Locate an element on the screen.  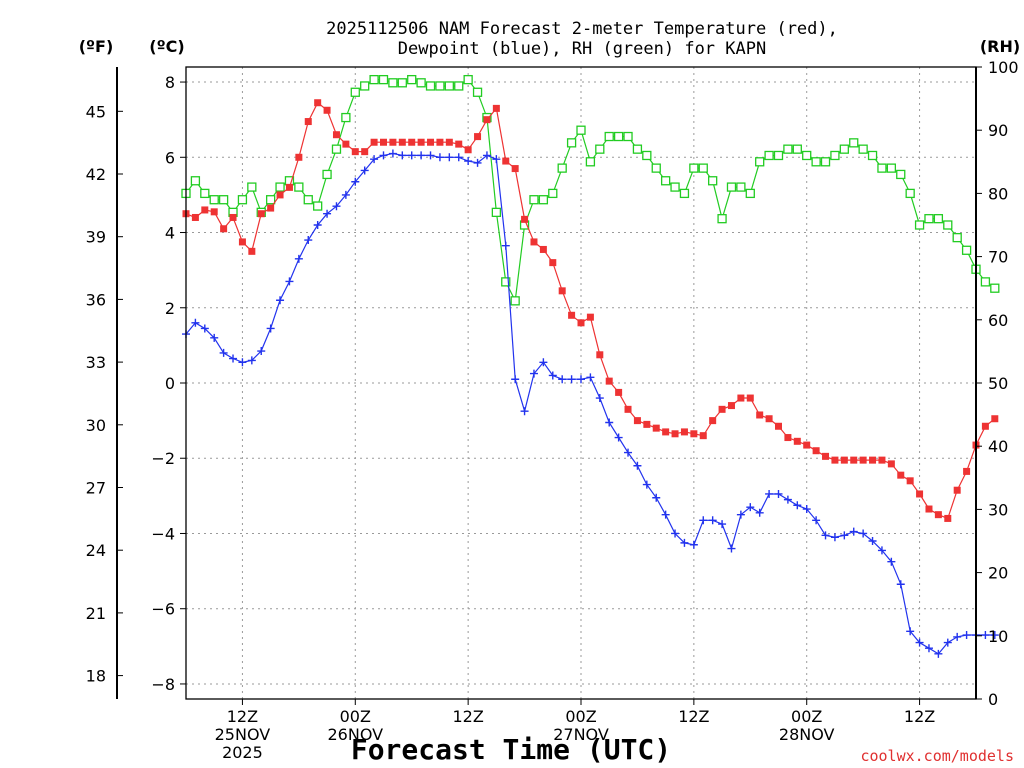
x-tick-label: 00Z is located at coordinates (806, 716).